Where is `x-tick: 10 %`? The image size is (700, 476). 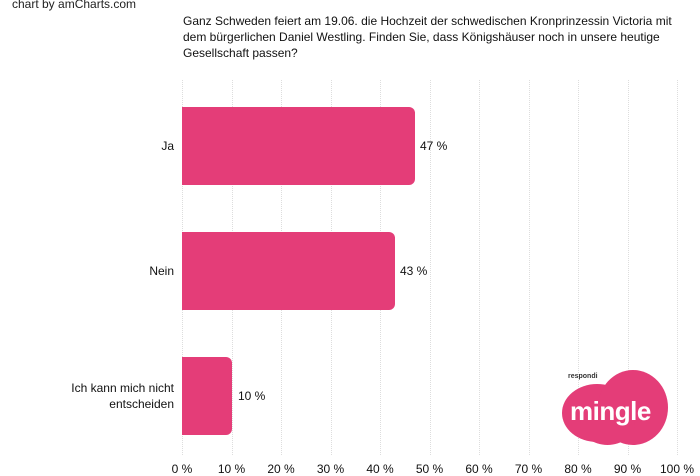 x-tick: 10 % is located at coordinates (231, 469).